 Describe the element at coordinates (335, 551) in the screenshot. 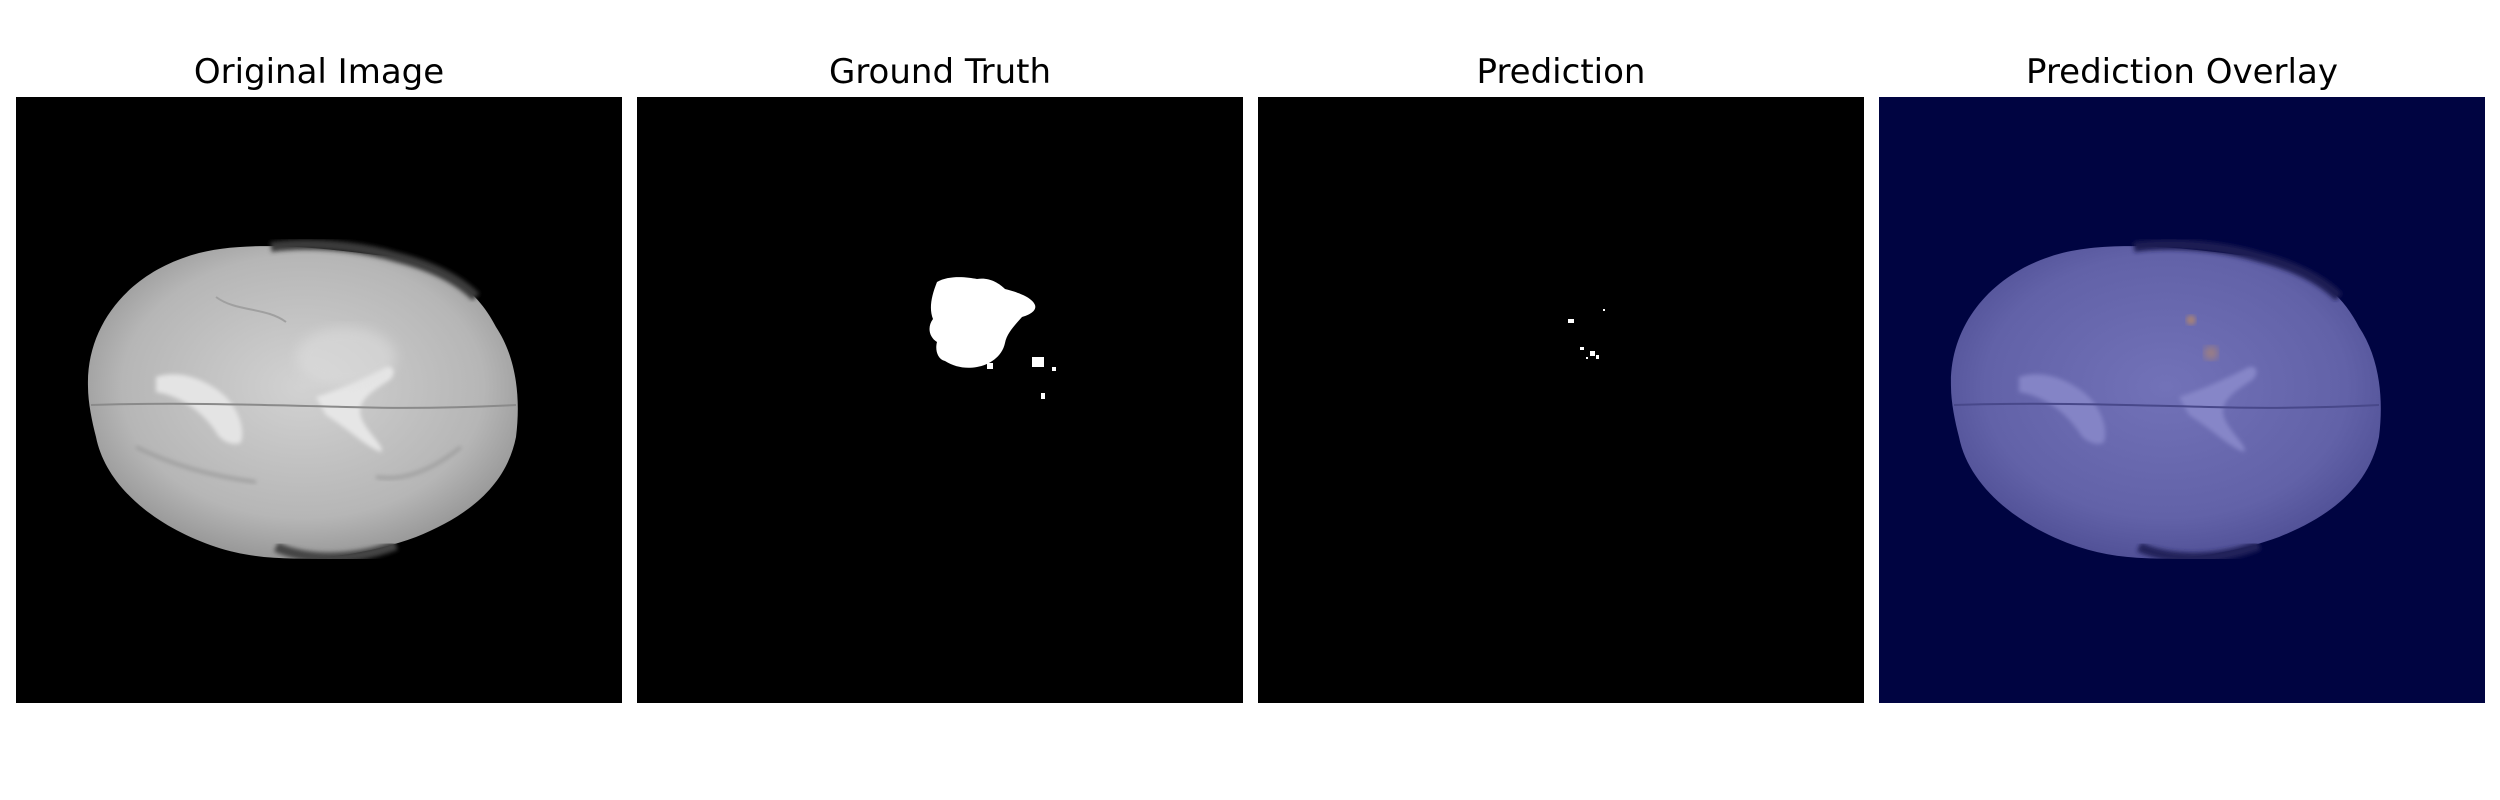

I see `skull-edge-bottom` at that location.